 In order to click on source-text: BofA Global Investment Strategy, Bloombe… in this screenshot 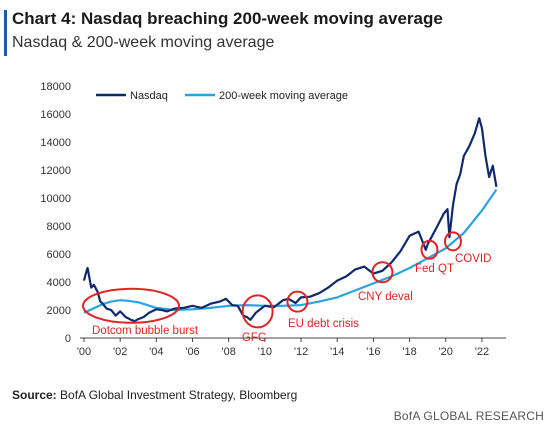, I will do `click(177, 395)`.